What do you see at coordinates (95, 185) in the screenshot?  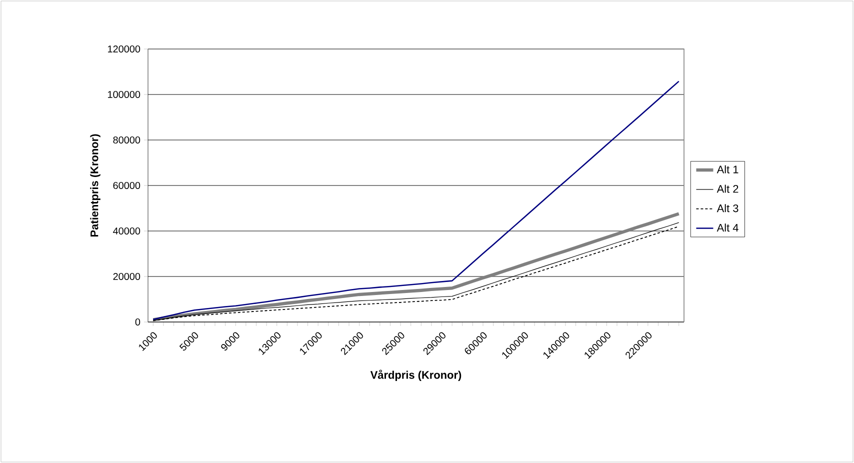 I see `y-axis-title: Patientpris (Kronor)` at bounding box center [95, 185].